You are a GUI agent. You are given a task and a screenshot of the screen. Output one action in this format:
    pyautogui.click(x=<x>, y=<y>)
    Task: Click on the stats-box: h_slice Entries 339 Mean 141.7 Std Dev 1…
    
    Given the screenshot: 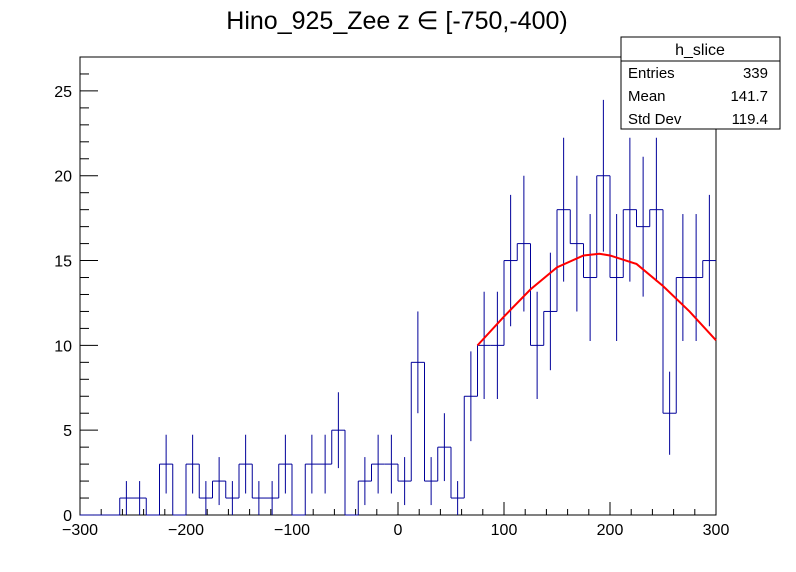 What is the action you would take?
    pyautogui.click(x=700, y=83)
    